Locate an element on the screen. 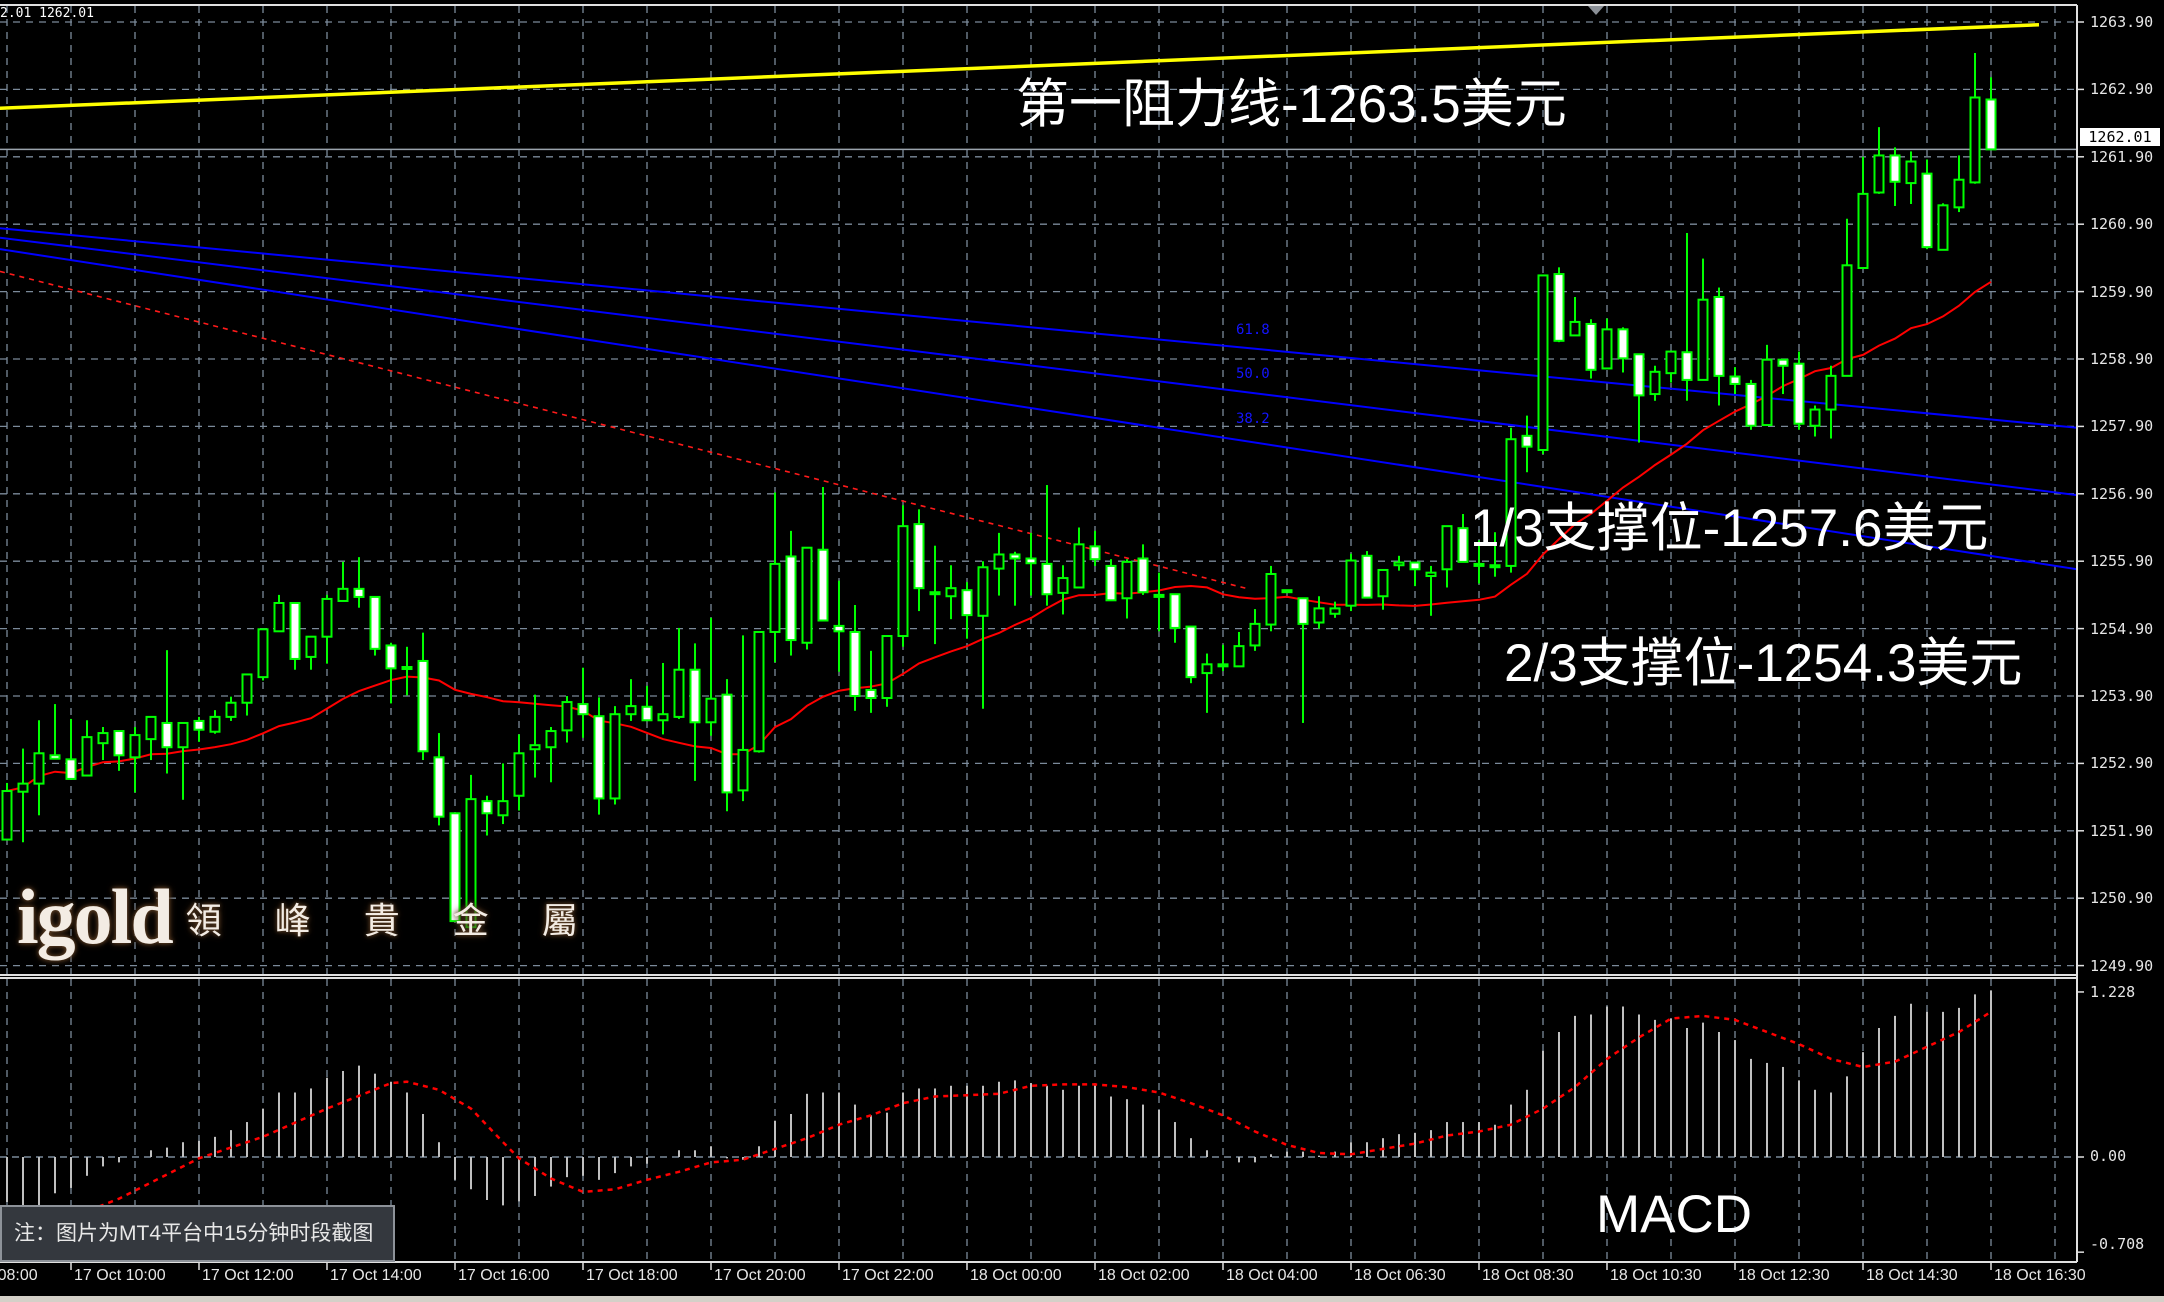 The image size is (2164, 1302). price-axis-label: 1250.90 is located at coordinates (2122, 898).